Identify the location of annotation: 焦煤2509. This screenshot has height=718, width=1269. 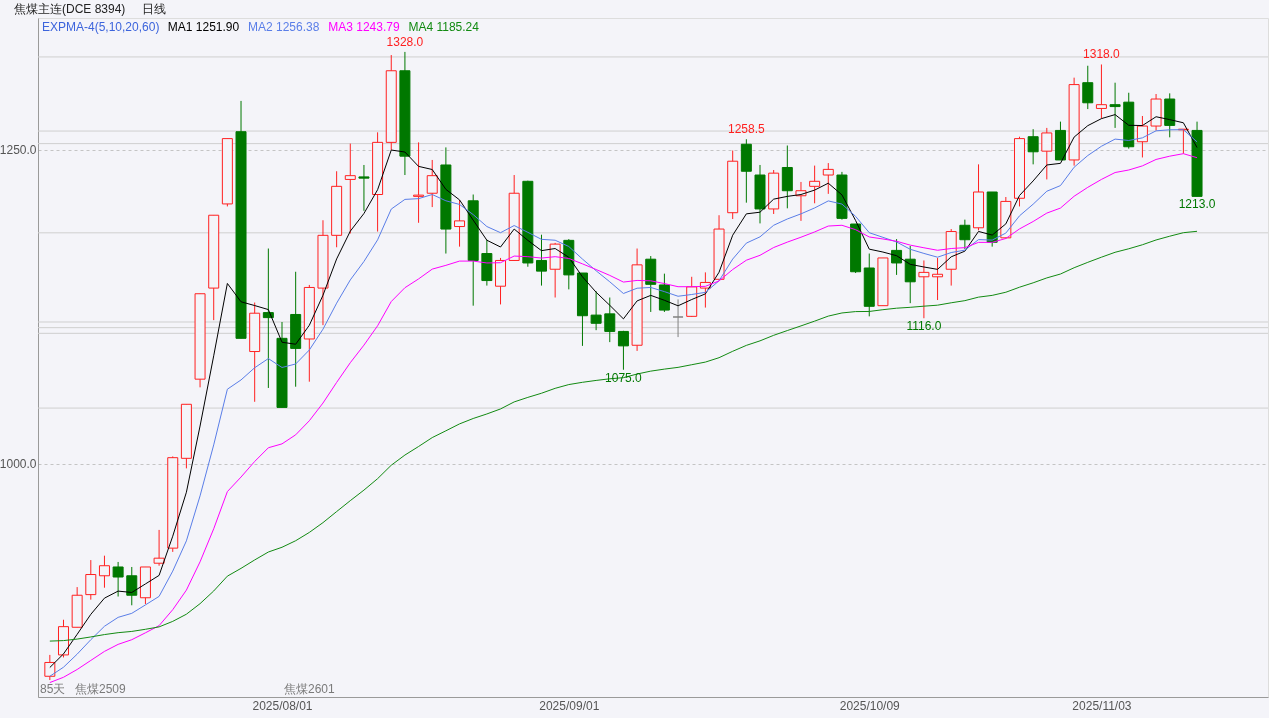
(101, 689).